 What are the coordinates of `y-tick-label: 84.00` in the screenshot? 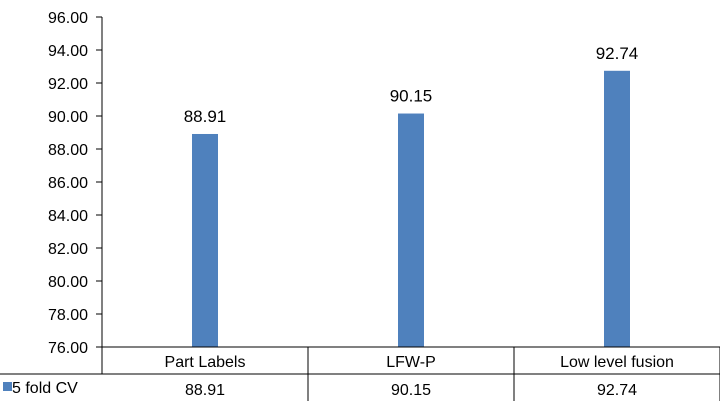 It's located at (68, 216).